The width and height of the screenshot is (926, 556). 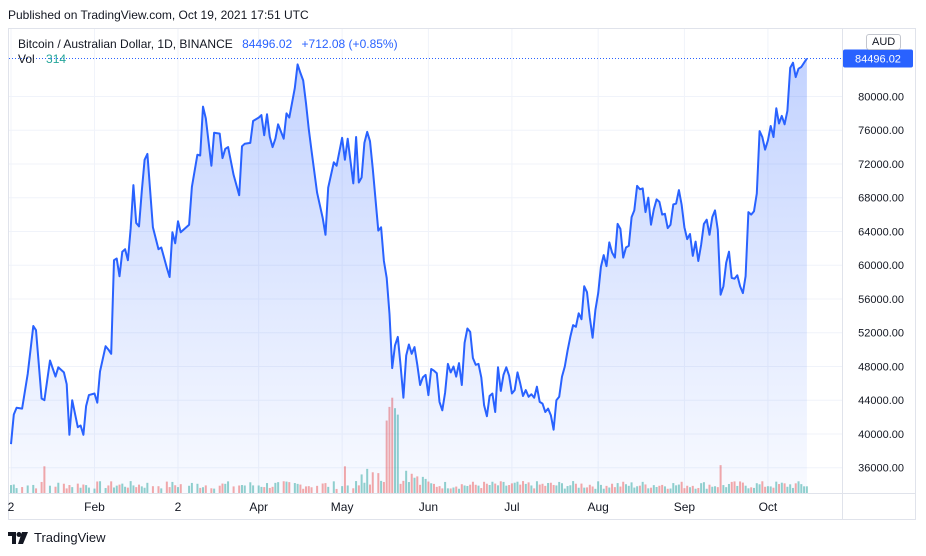 I want to click on x-tick-label: Apr, so click(x=258, y=507).